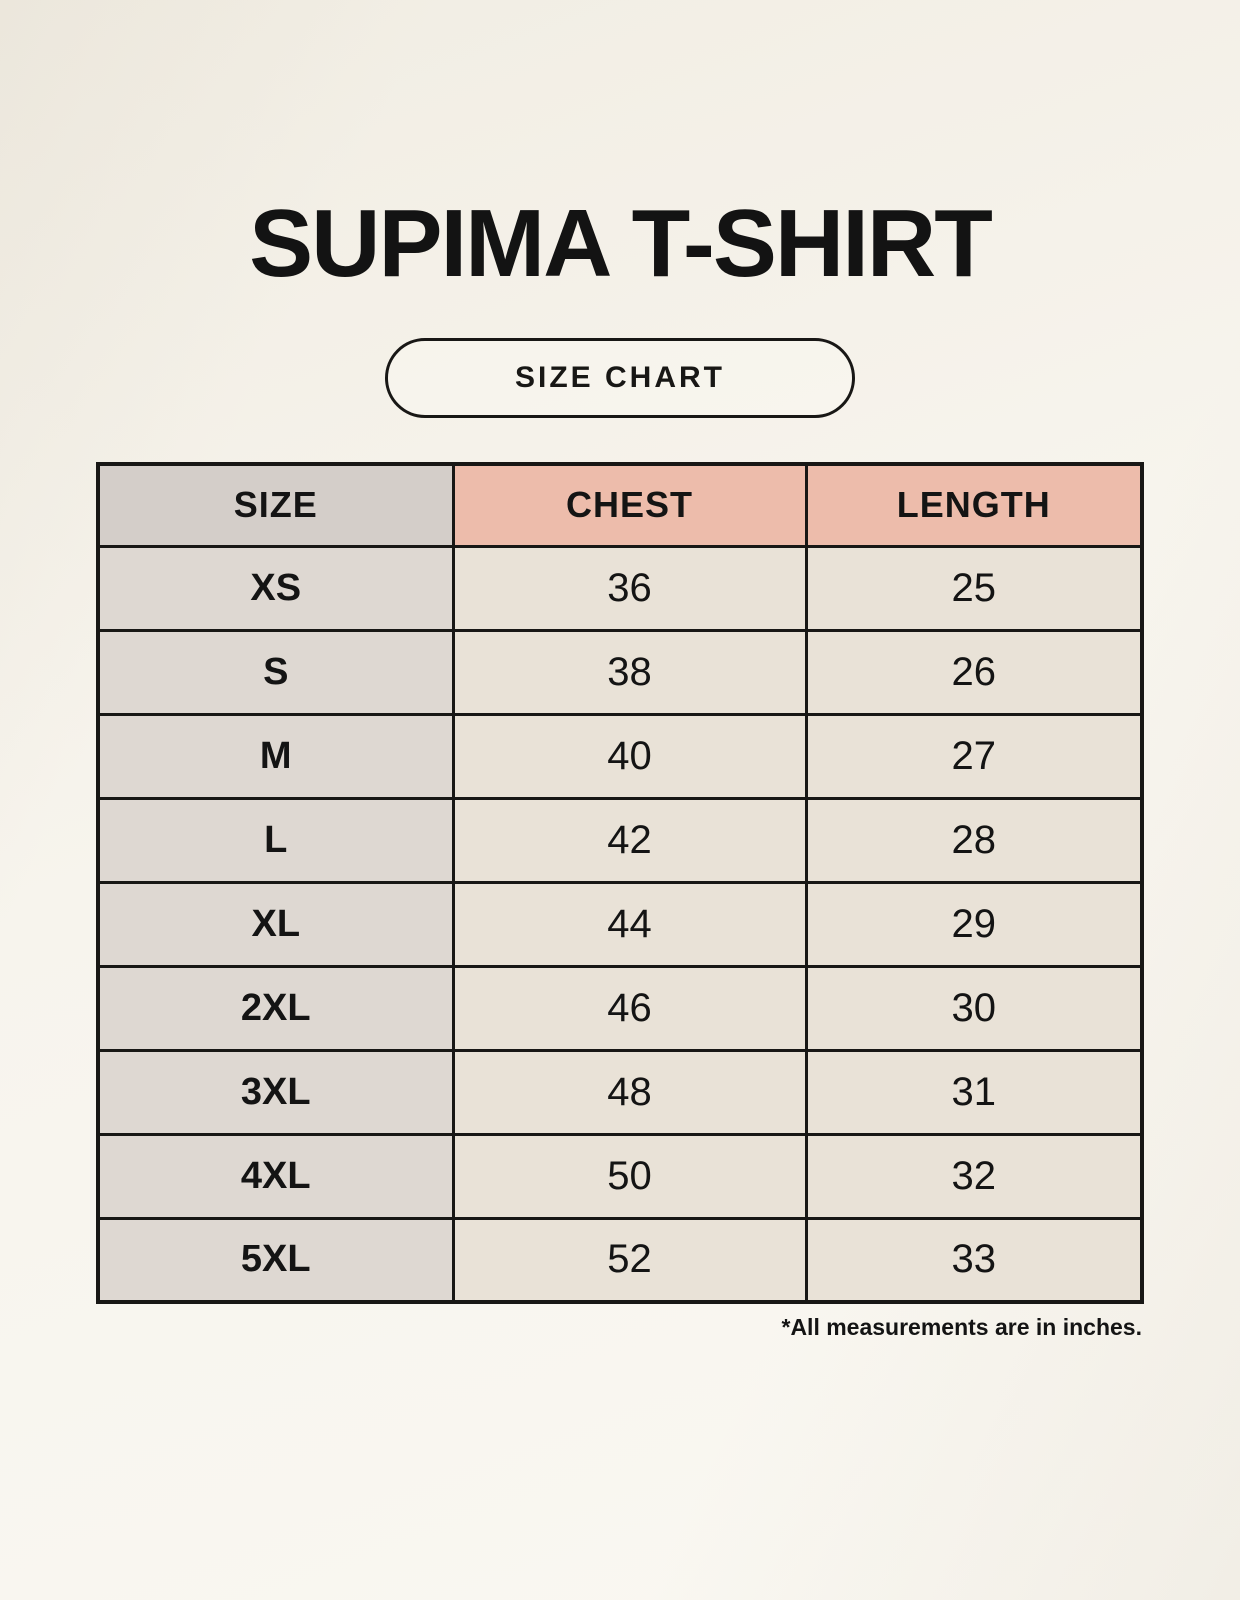 The height and width of the screenshot is (1600, 1240). What do you see at coordinates (974, 840) in the screenshot?
I see `length-cell: 28` at bounding box center [974, 840].